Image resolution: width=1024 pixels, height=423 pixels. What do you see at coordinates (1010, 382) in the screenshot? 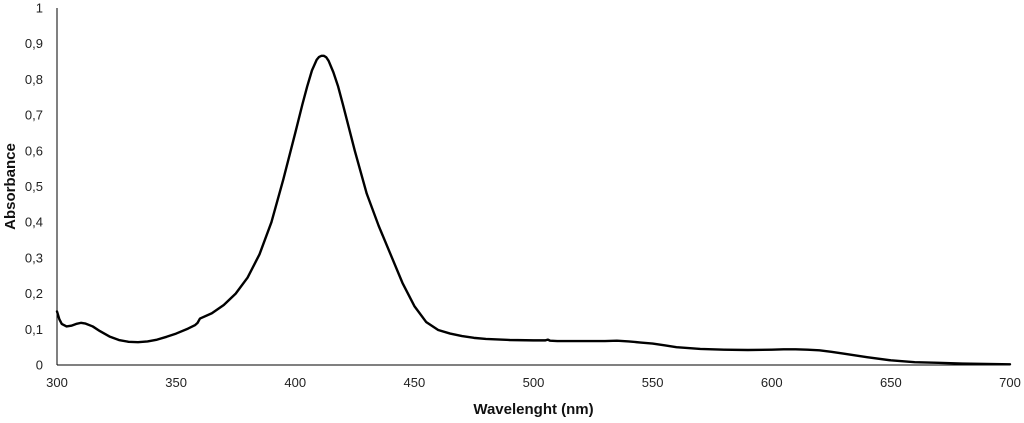
I see `x-tick-label: 700` at bounding box center [1010, 382].